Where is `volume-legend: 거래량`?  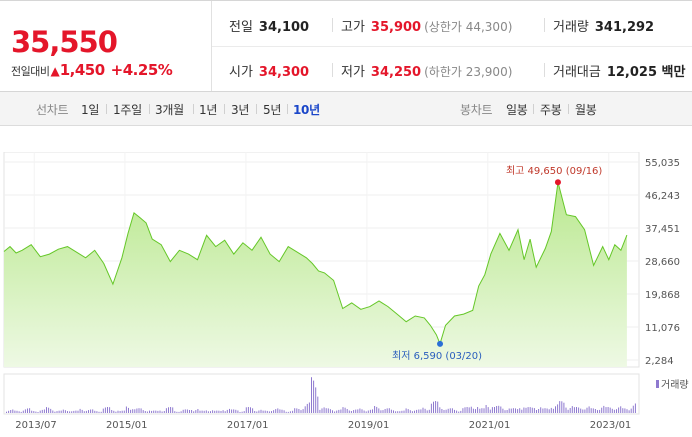
volume-legend: 거래량 is located at coordinates (672, 385).